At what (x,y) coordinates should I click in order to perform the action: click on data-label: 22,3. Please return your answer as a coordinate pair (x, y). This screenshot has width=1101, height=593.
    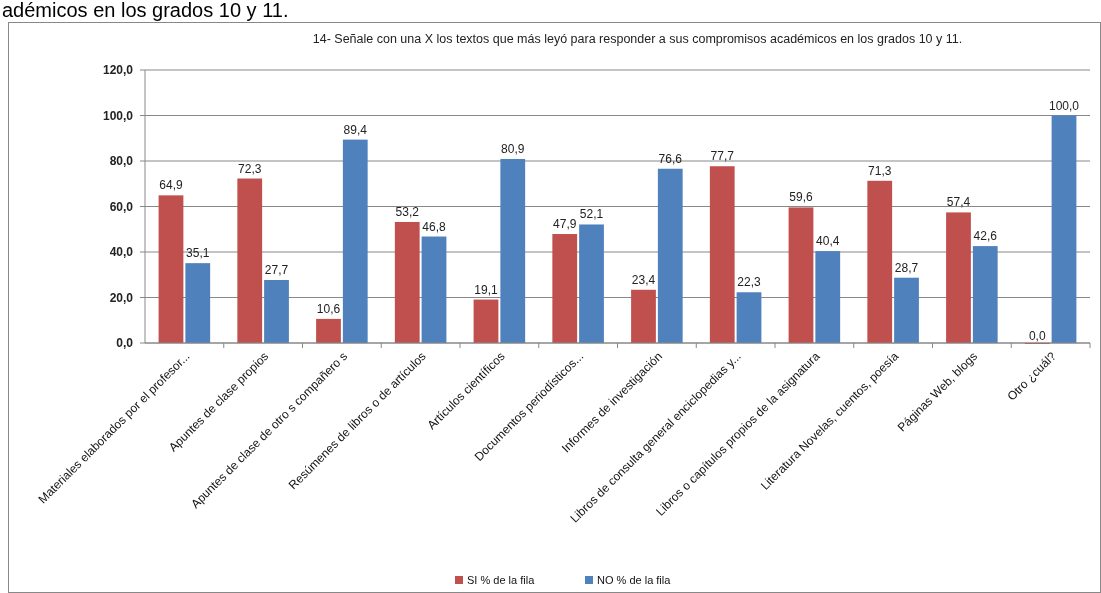
    Looking at the image, I should click on (749, 282).